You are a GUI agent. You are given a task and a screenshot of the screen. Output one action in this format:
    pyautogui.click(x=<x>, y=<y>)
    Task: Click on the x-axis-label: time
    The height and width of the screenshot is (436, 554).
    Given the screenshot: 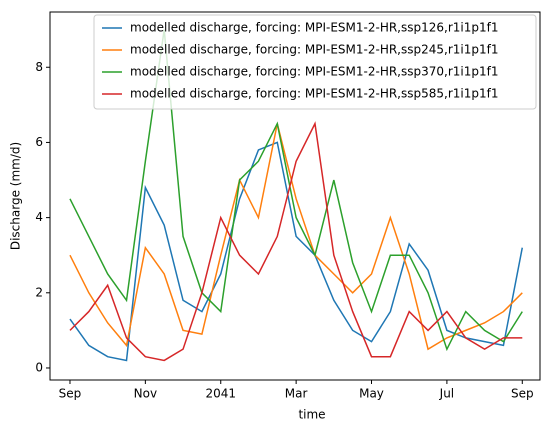 What is the action you would take?
    pyautogui.click(x=311, y=415)
    